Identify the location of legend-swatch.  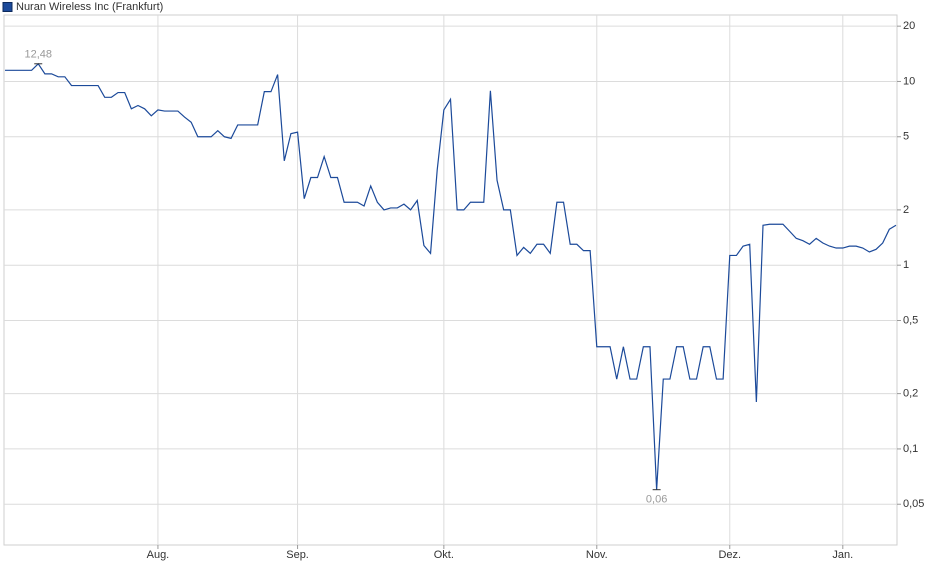
(7, 7).